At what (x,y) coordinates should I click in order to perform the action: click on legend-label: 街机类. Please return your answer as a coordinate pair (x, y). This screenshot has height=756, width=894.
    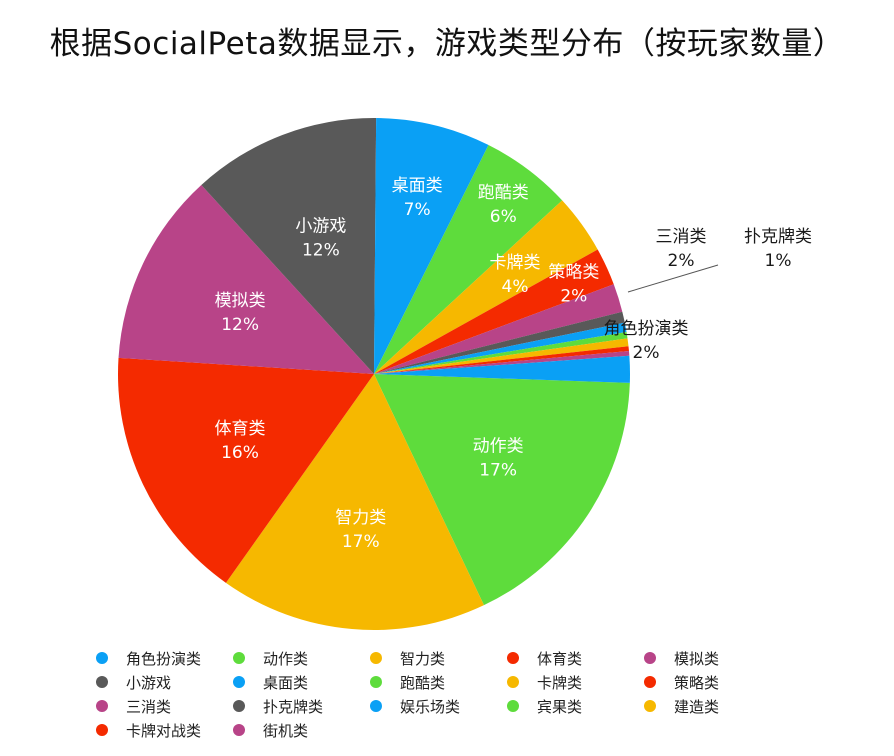
    Looking at the image, I should click on (286, 730).